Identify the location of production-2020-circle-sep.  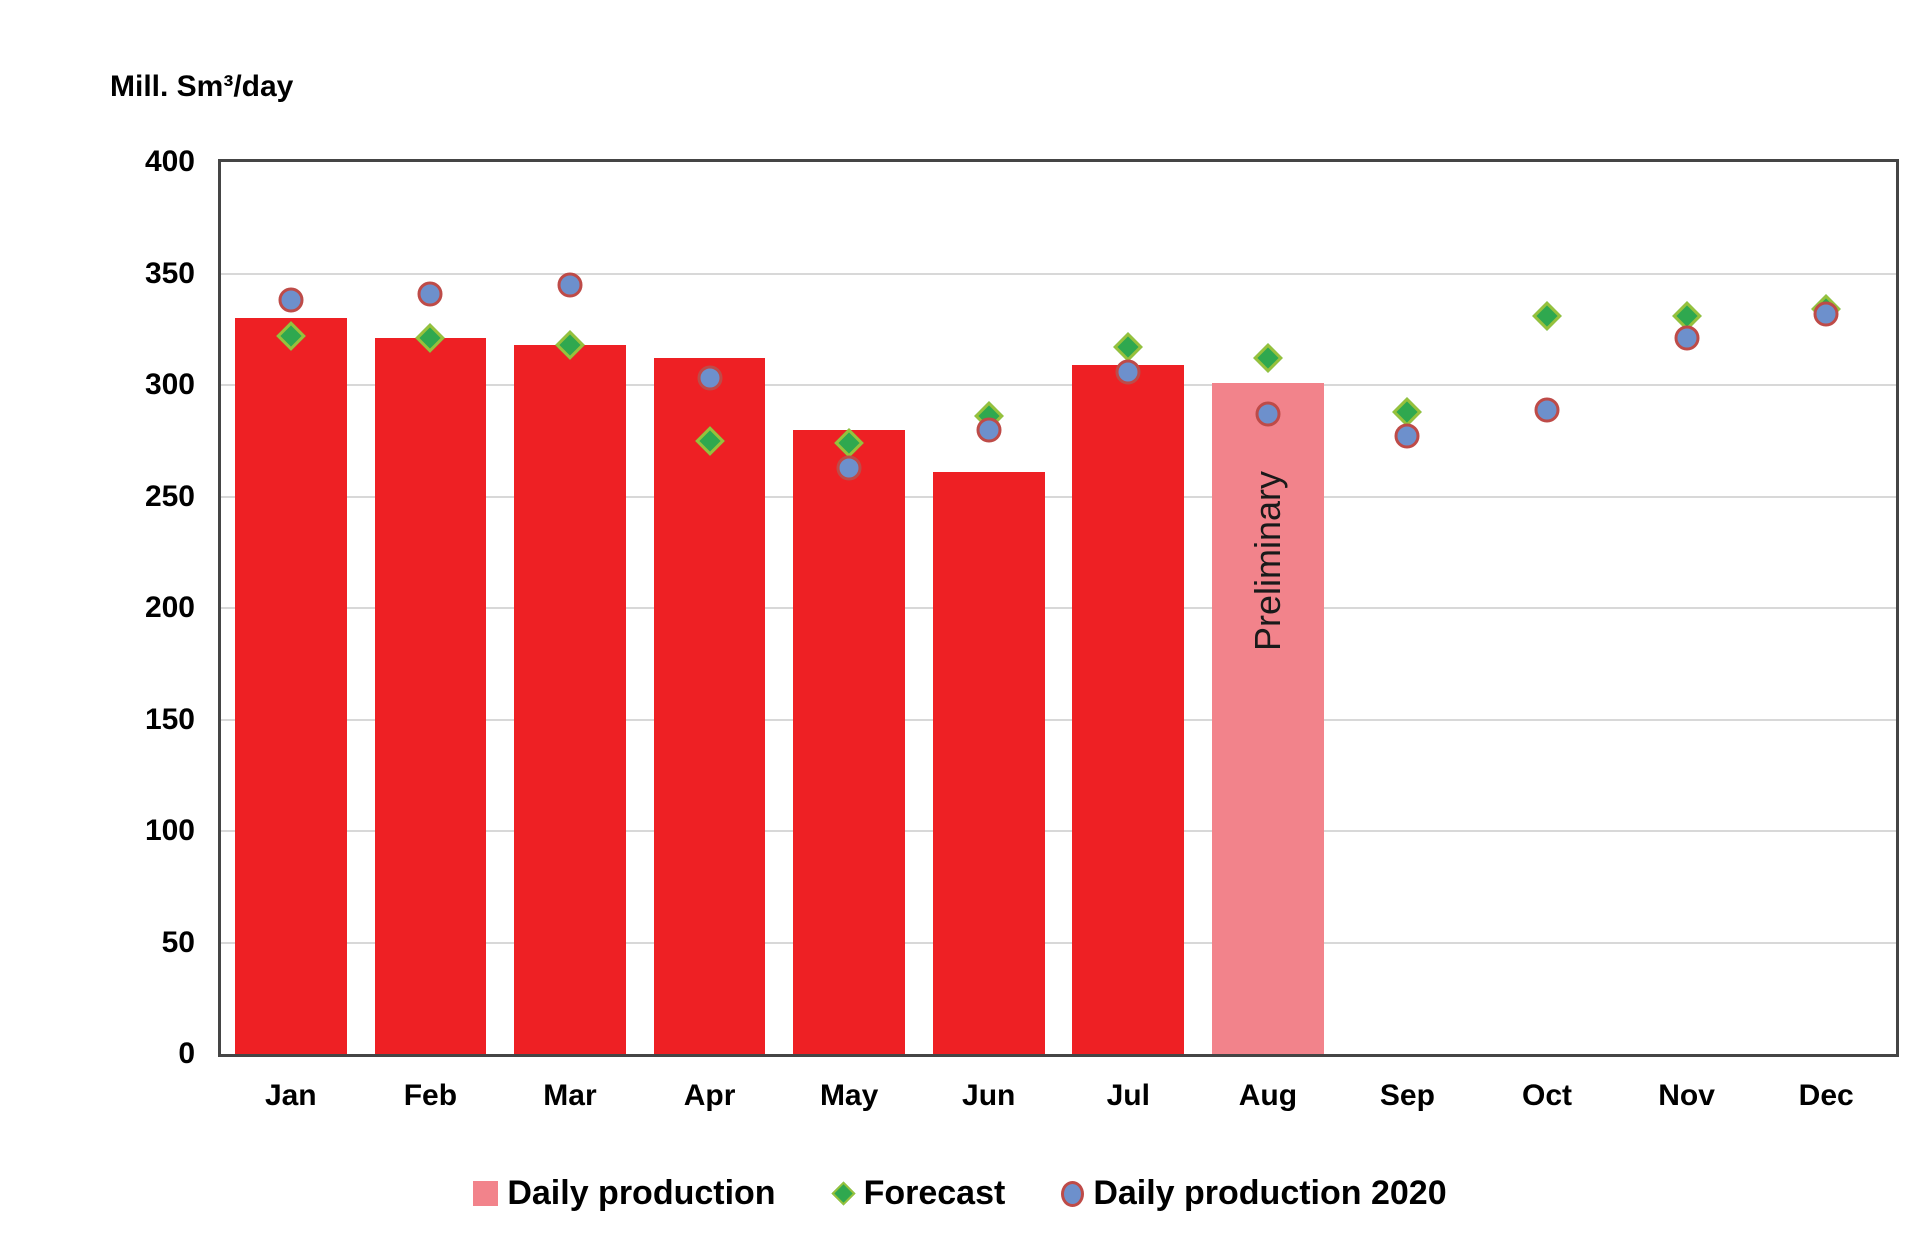
(1407, 436).